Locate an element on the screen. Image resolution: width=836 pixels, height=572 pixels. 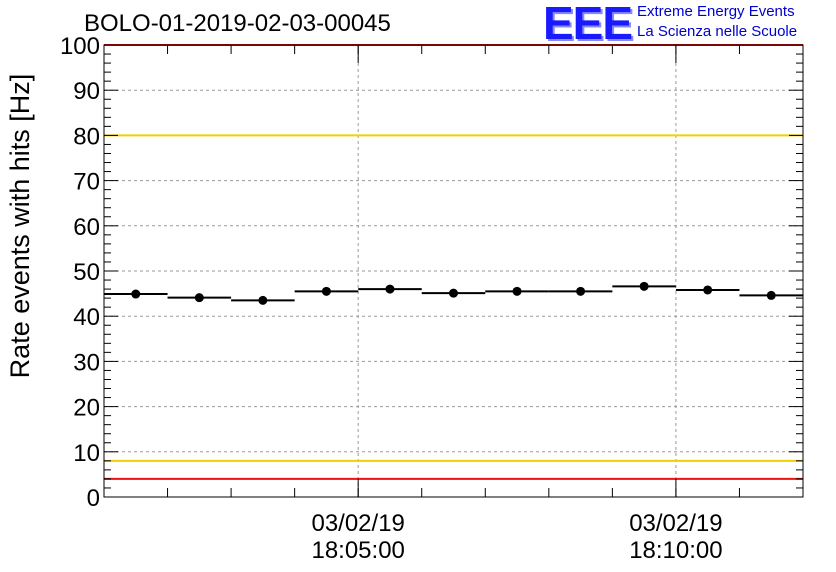
y-tick-label: 40 is located at coordinates (86, 317).